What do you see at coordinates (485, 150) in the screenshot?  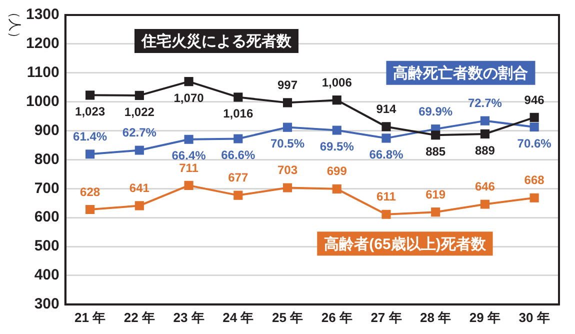 I see `data-label: 889` at bounding box center [485, 150].